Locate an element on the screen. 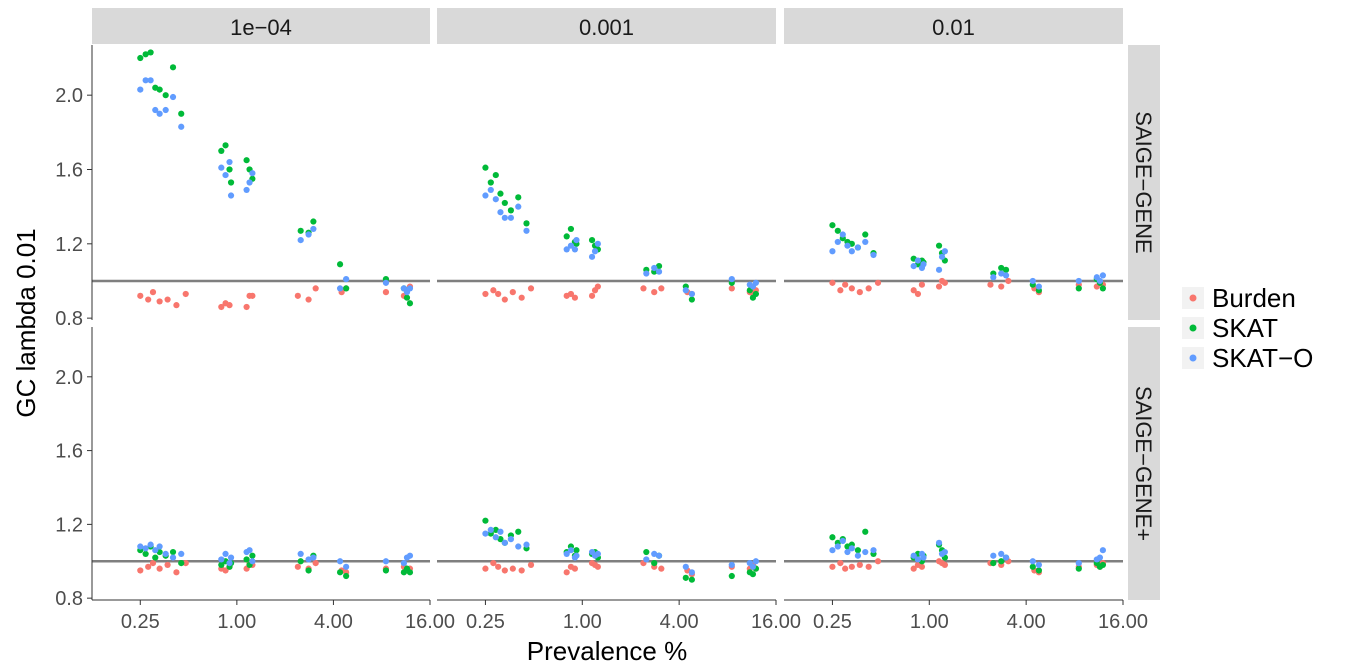  x-tick-label: 0.25 is located at coordinates (140, 622).